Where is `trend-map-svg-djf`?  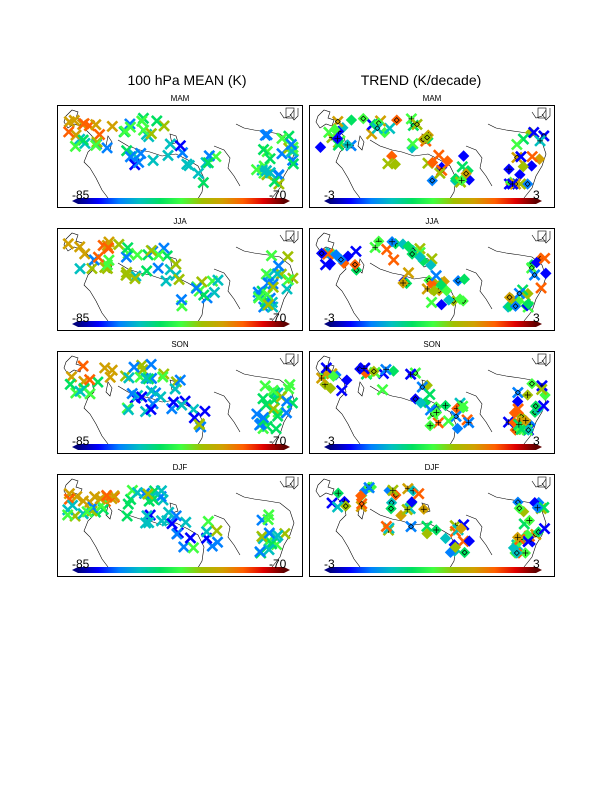 trend-map-svg-djf is located at coordinates (433, 524).